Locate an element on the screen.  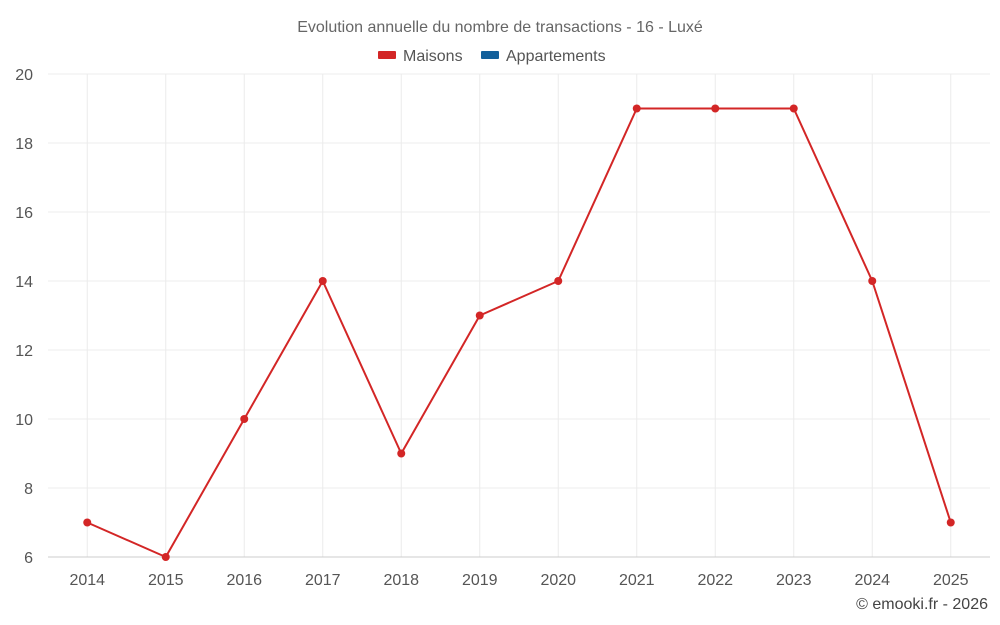
legend: Maisons Appartements is located at coordinates (492, 56).